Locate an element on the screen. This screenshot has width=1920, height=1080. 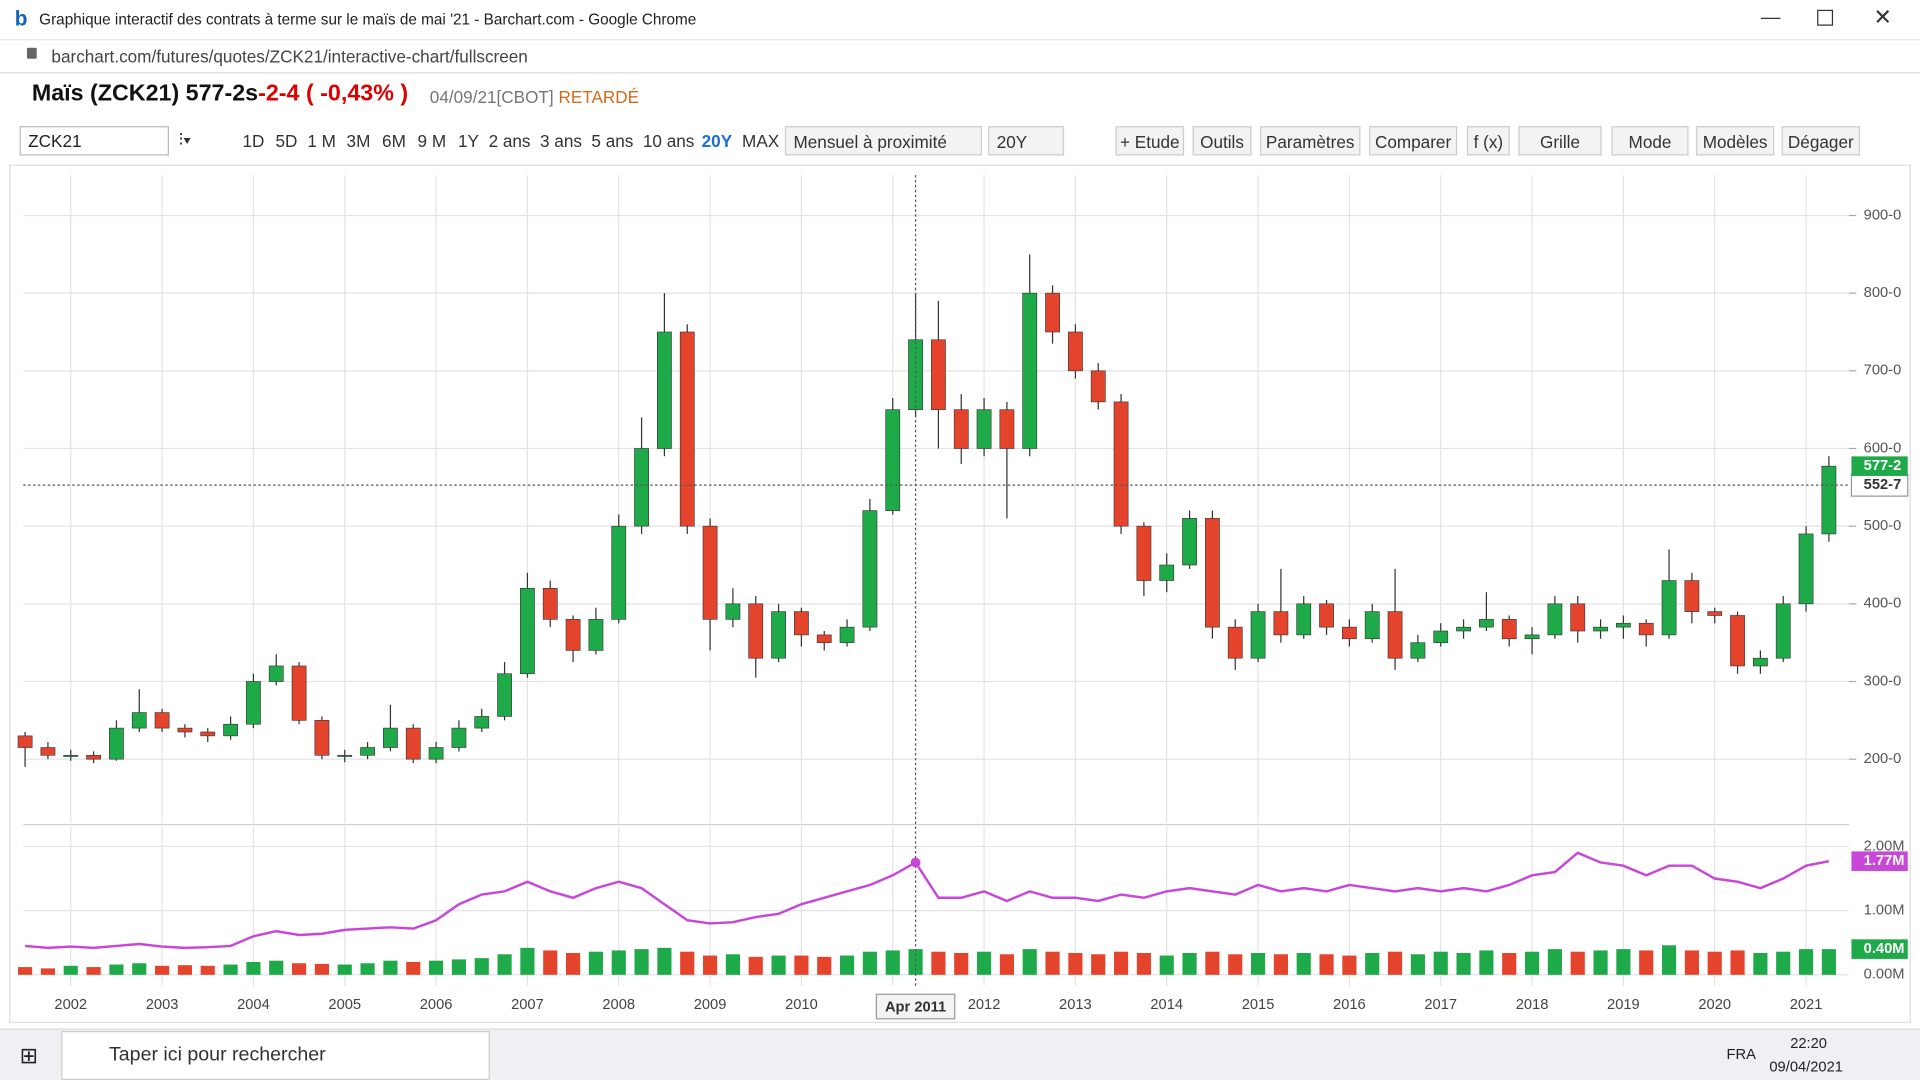
dropdown: Mensuel à proximité is located at coordinates (883, 141).